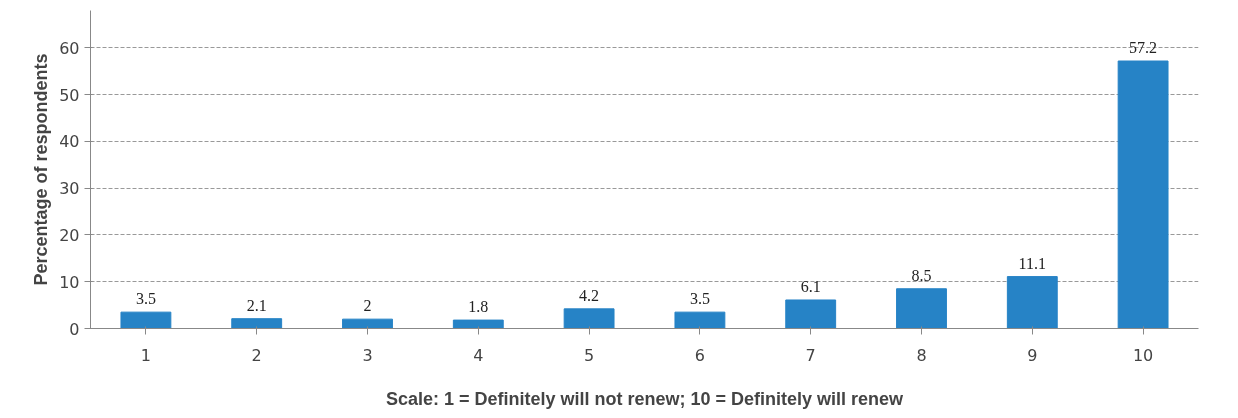 The width and height of the screenshot is (1238, 418). What do you see at coordinates (810, 286) in the screenshot?
I see `data-label: 6.1` at bounding box center [810, 286].